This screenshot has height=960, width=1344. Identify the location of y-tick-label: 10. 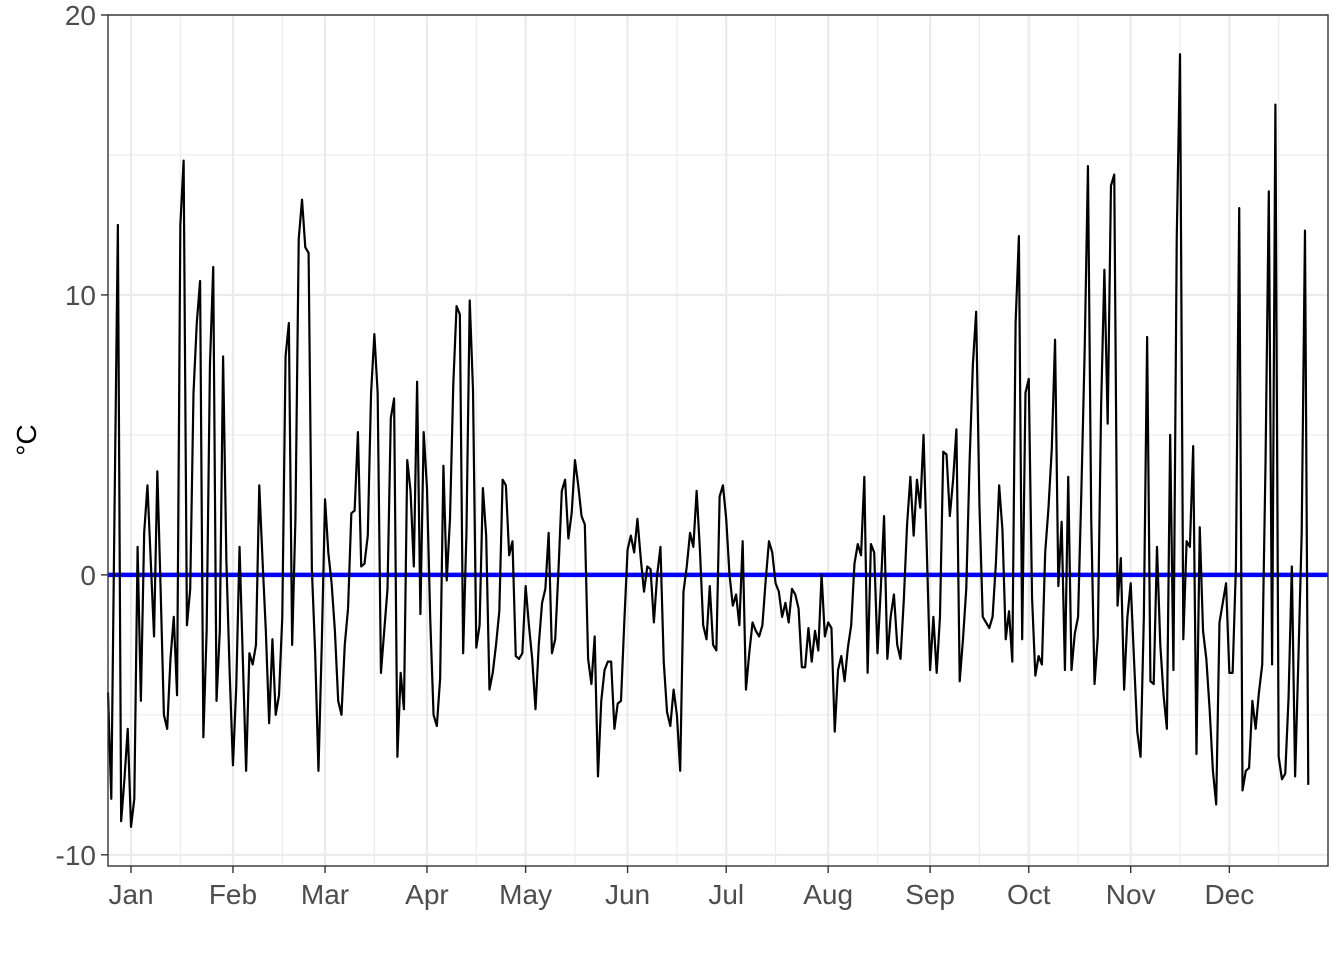
(80, 295).